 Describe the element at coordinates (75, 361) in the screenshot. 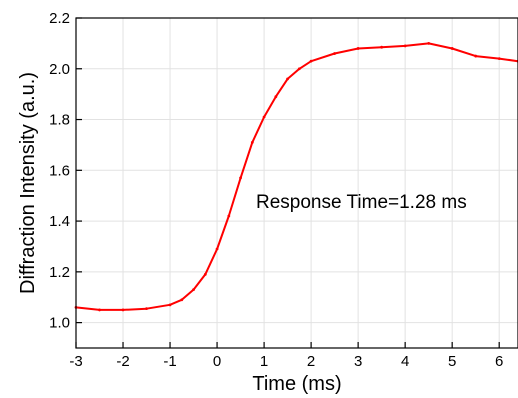

I see `x-tick-label: -3` at that location.